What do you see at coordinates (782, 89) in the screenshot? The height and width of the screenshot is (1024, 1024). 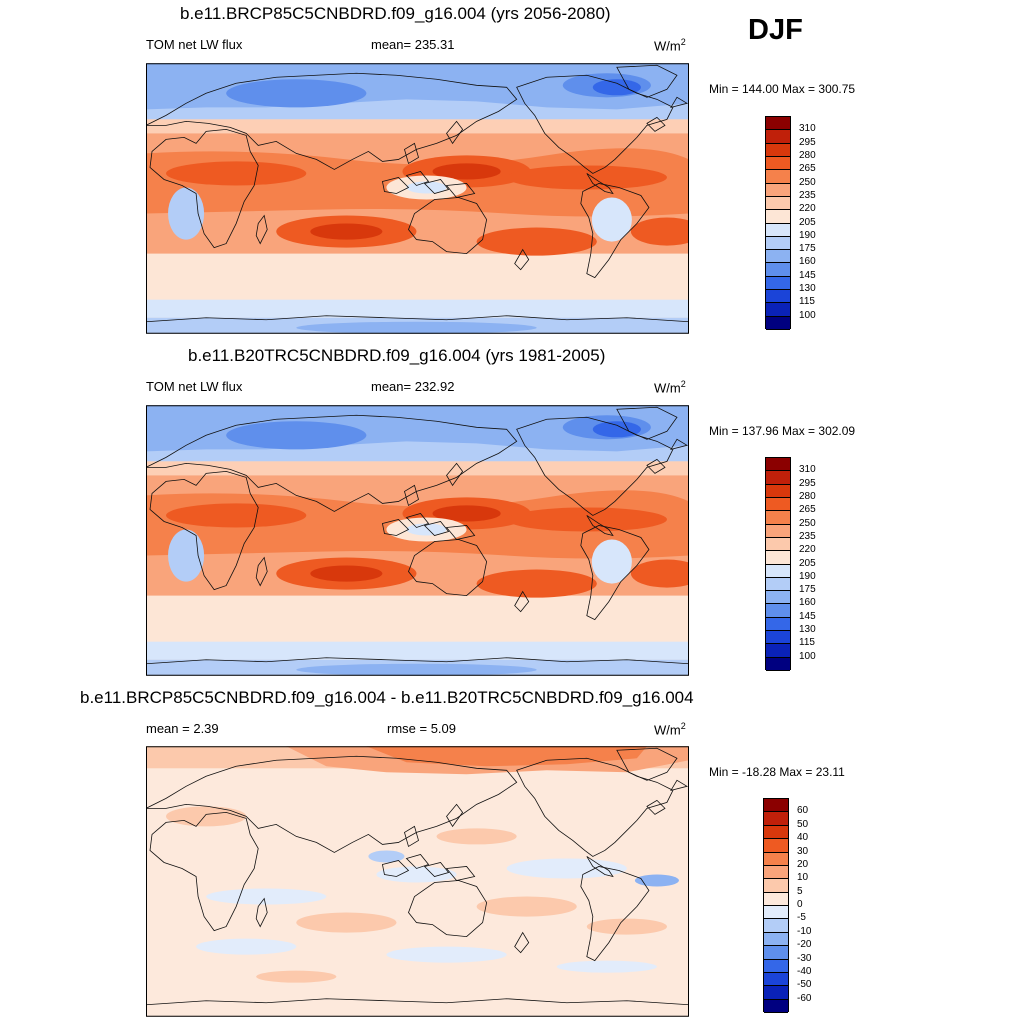 I see `panel1-minmax: Min = 144.00 Max = 300.75` at bounding box center [782, 89].